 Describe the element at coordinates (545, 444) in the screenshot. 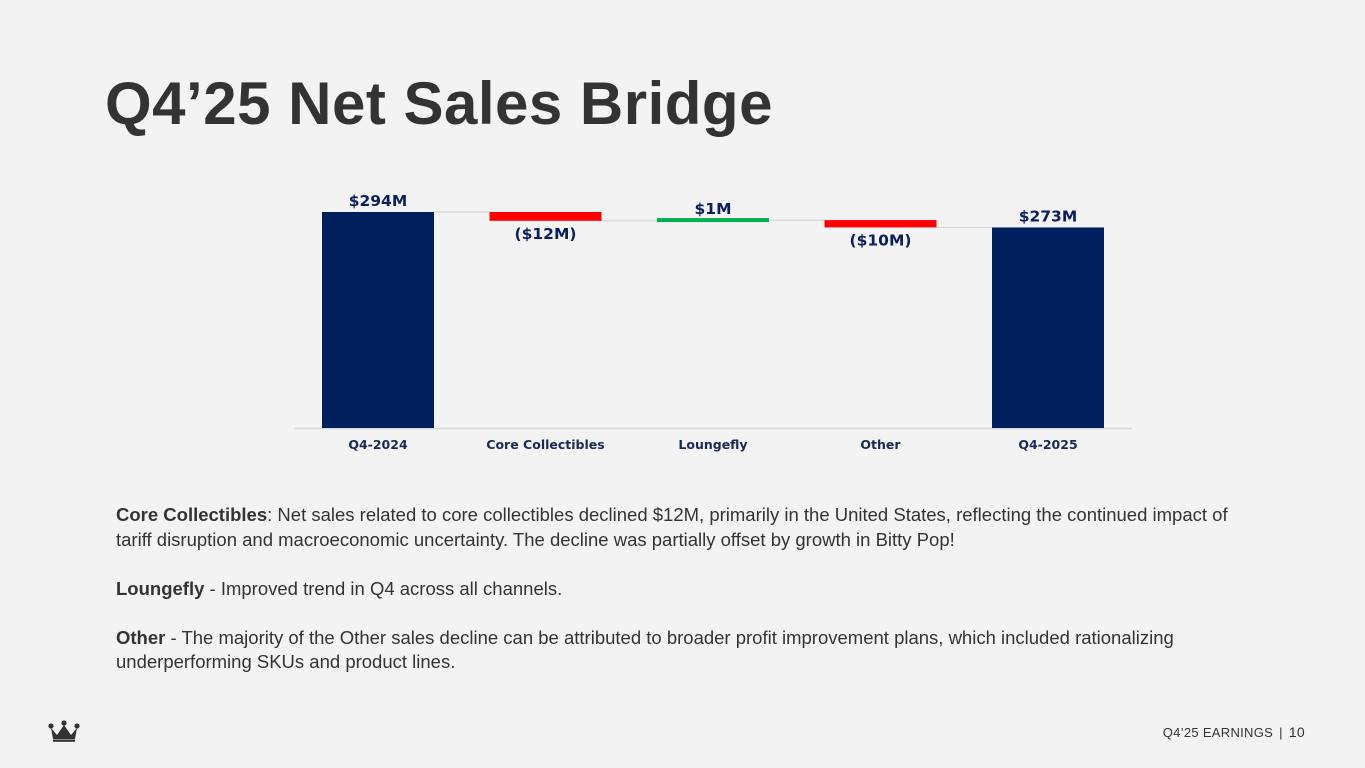

I see `category-label: Core Collectibles` at that location.